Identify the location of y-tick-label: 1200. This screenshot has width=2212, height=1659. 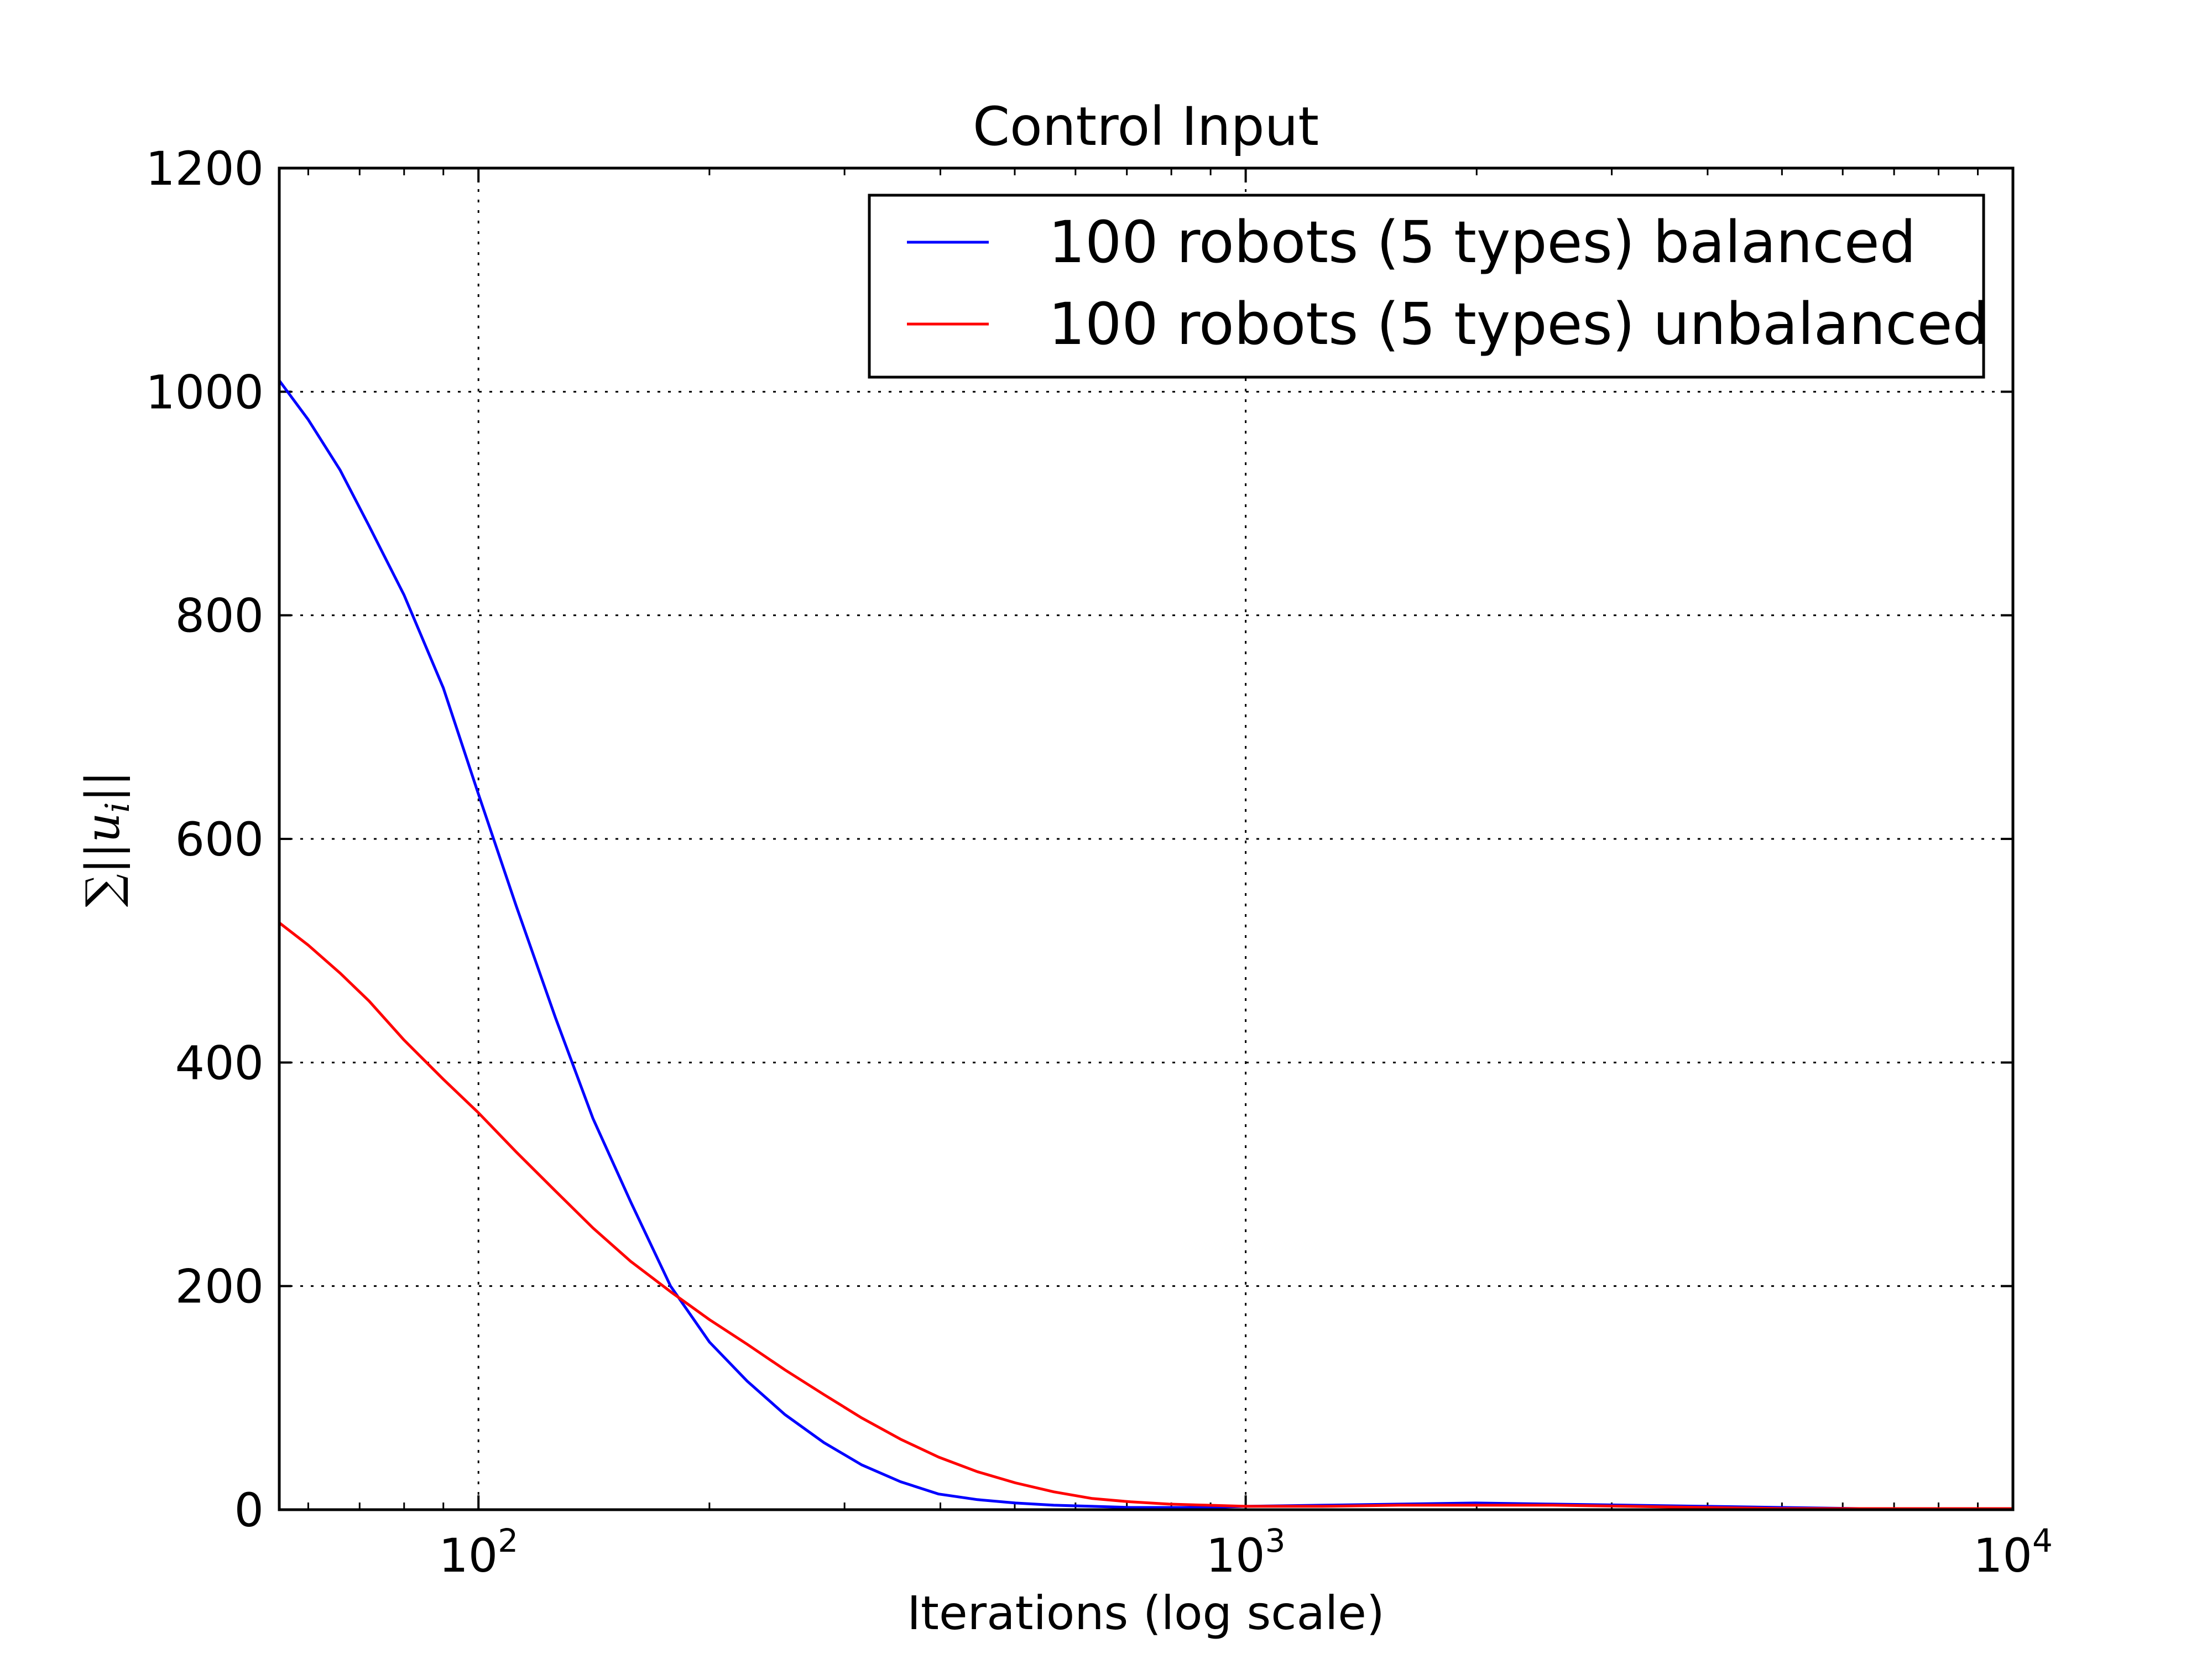
(205, 169).